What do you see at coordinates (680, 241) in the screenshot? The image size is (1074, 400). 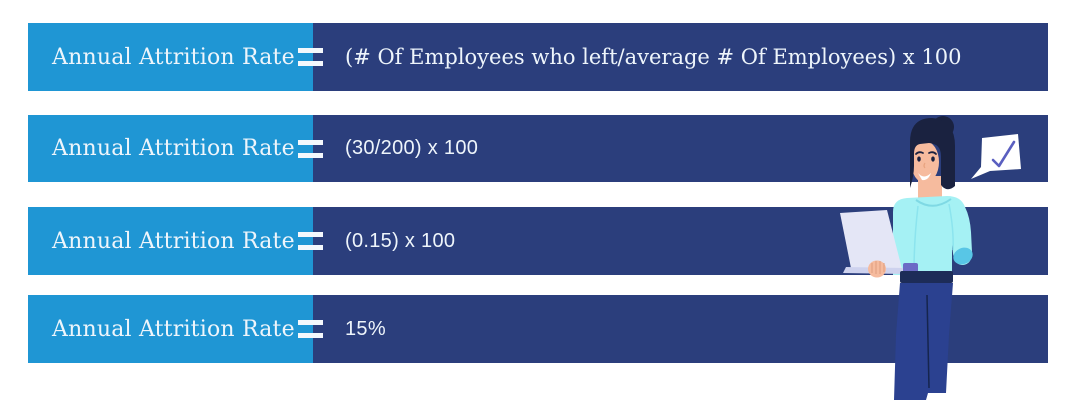 I see `row-formula-bar: (0.15) x 100` at bounding box center [680, 241].